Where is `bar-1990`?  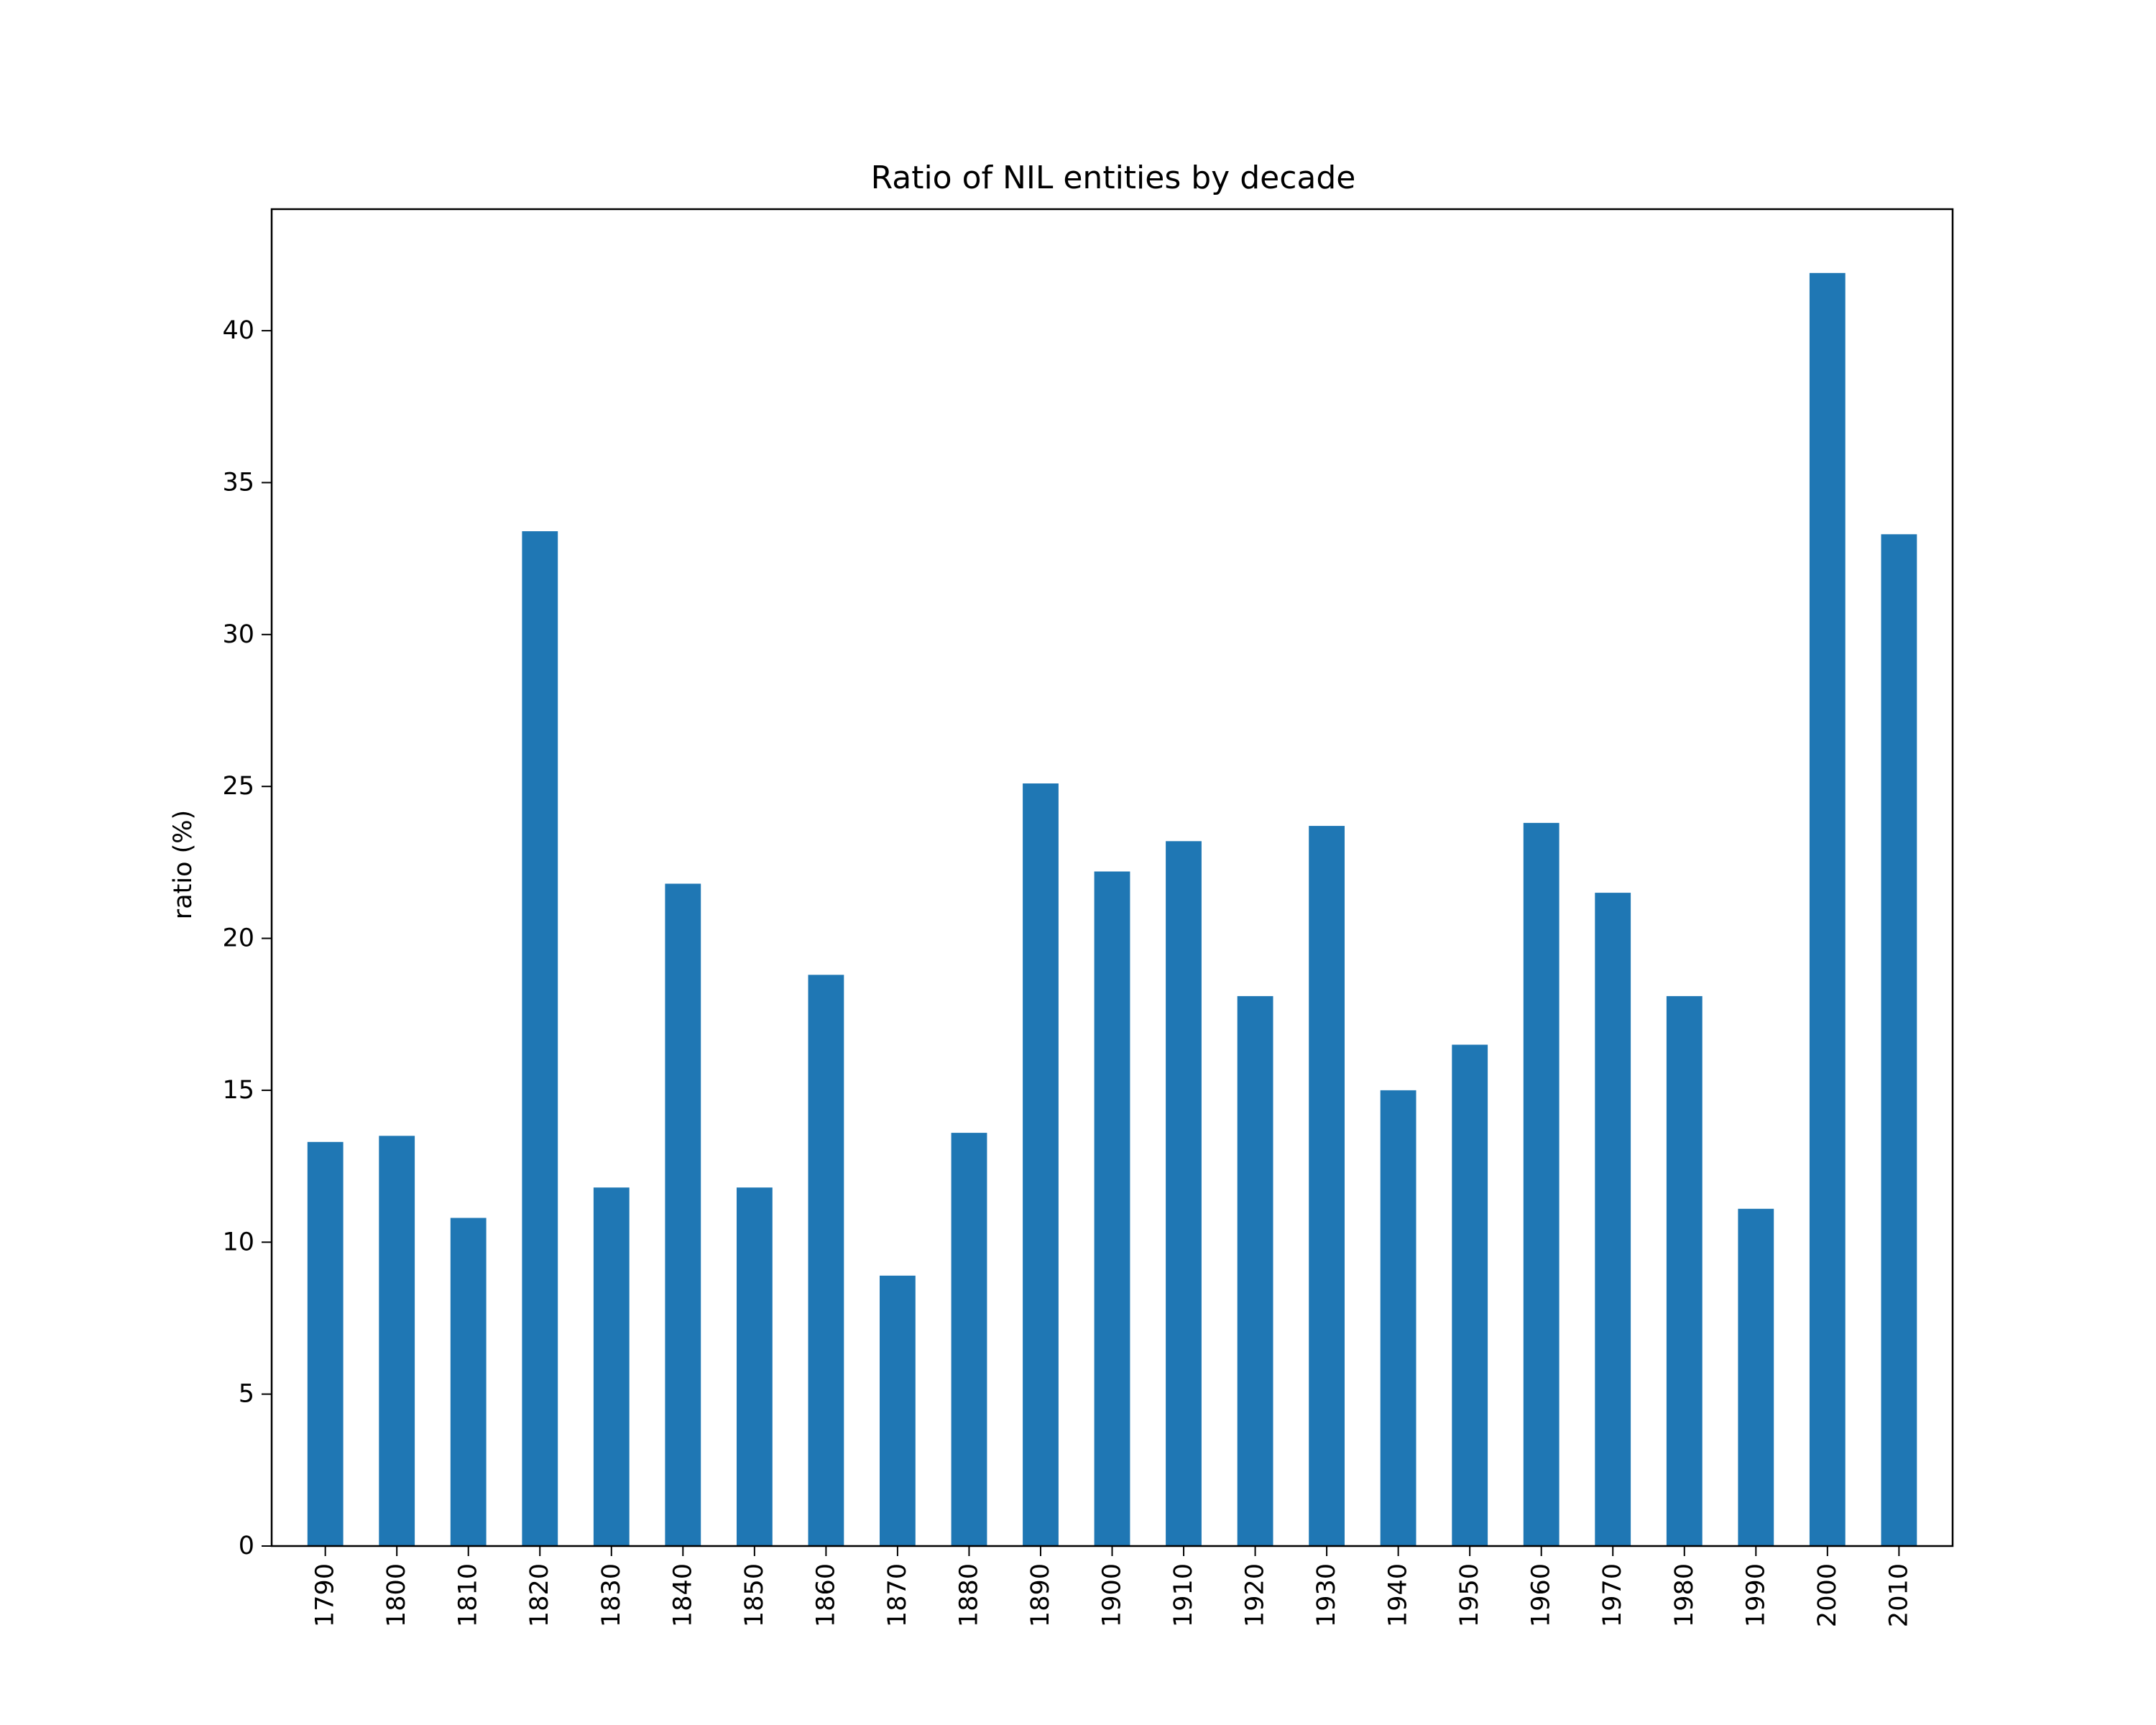
bar-1990 is located at coordinates (1756, 1377).